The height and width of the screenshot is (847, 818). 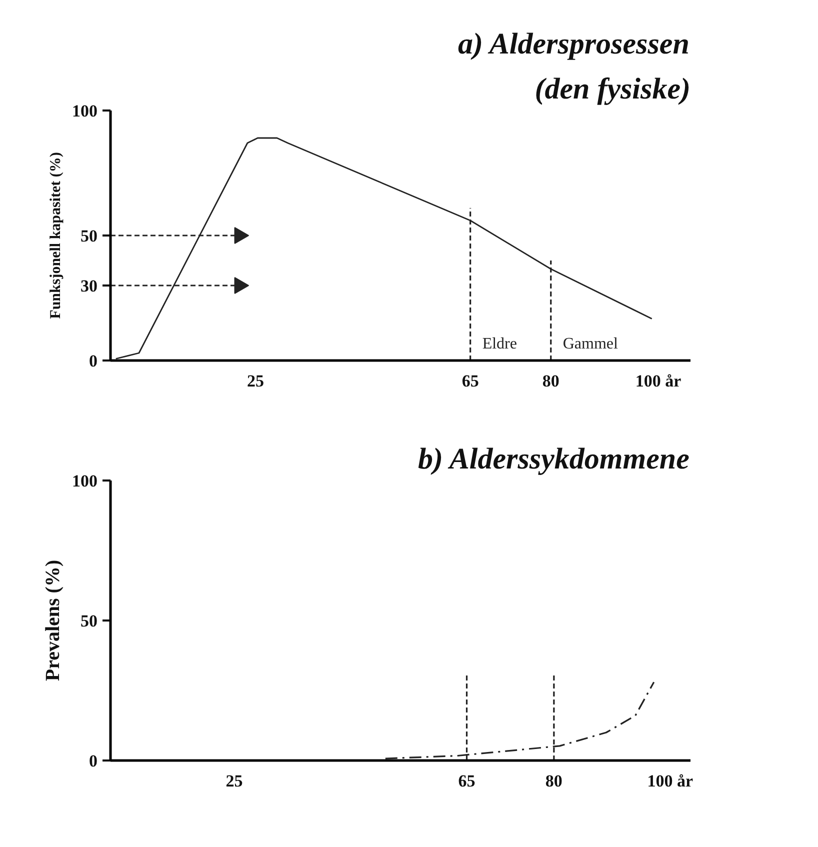 I want to click on chart-subtitle: (den fysiske), so click(x=612, y=89).